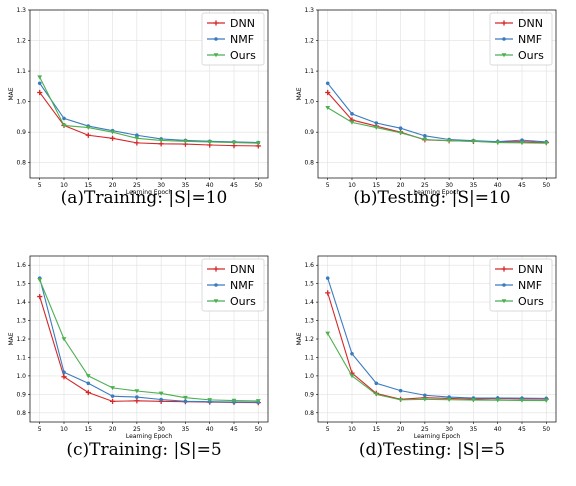 This screenshot has height=486, width=576. What do you see at coordinates (309, 321) in the screenshot?
I see `y-tick-label: 1.3` at bounding box center [309, 321].